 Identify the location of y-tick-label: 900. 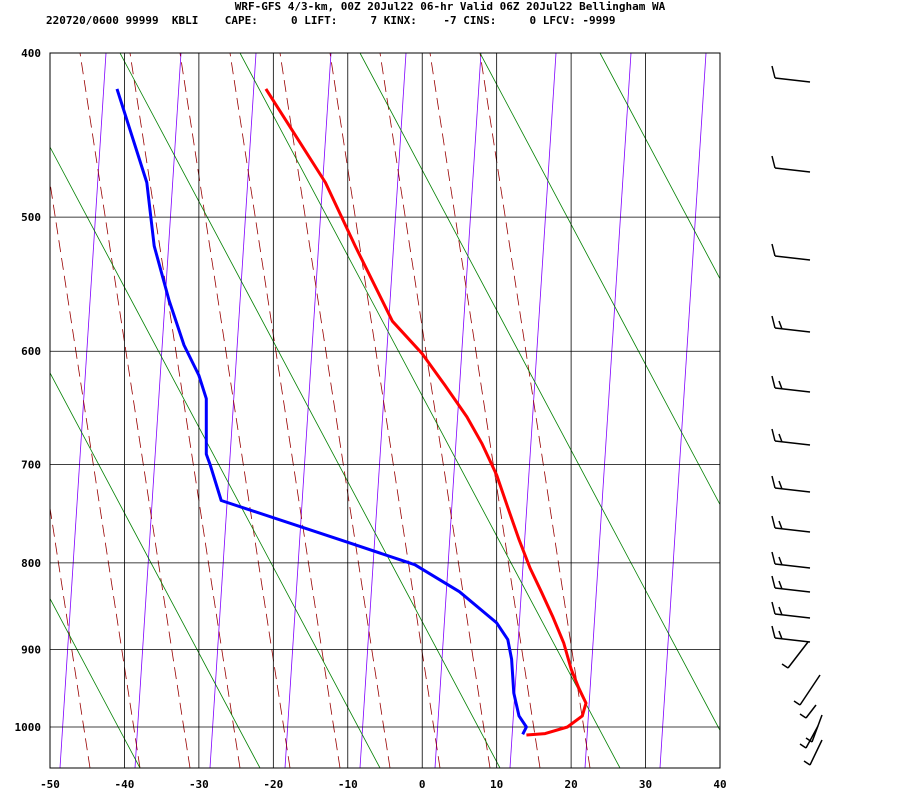
(31, 649).